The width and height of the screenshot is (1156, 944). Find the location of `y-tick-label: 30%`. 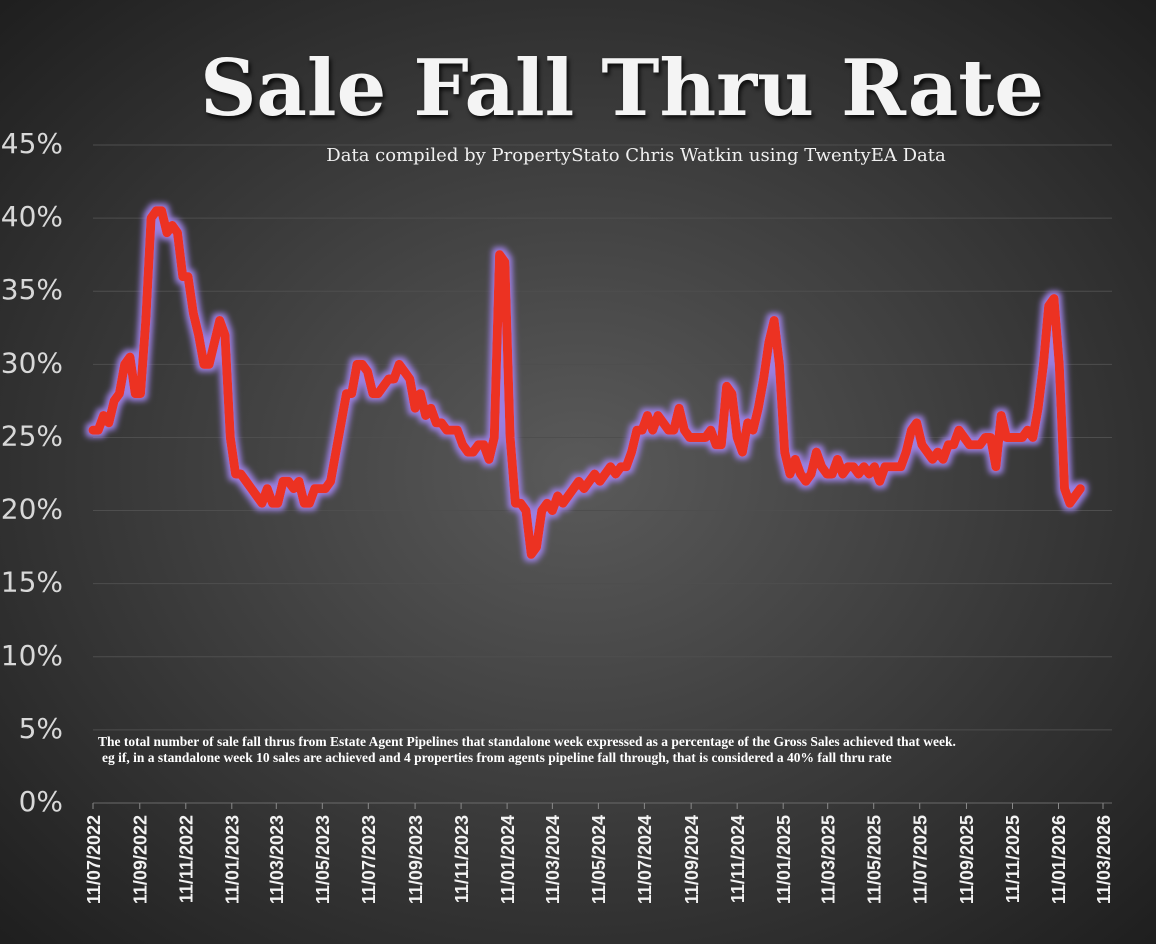

y-tick-label: 30% is located at coordinates (32, 362).